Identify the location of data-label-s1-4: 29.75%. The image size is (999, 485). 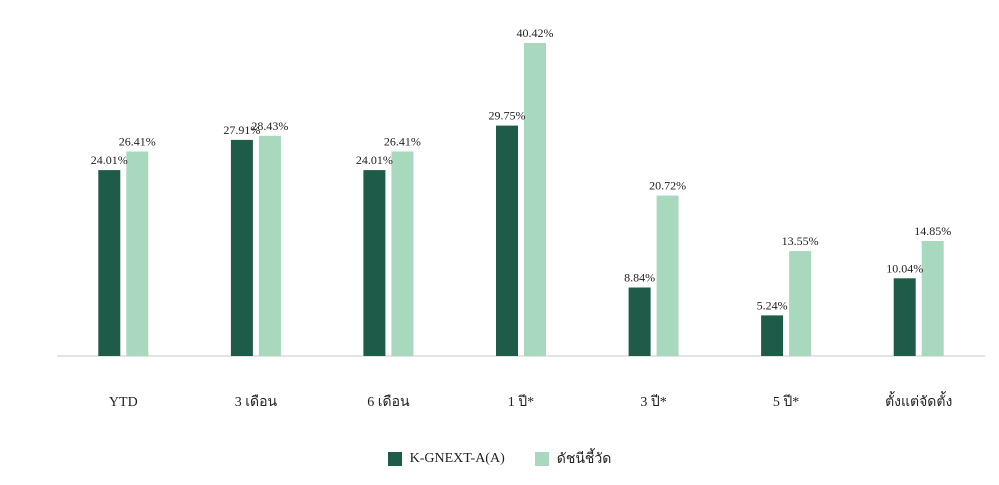
(507, 116).